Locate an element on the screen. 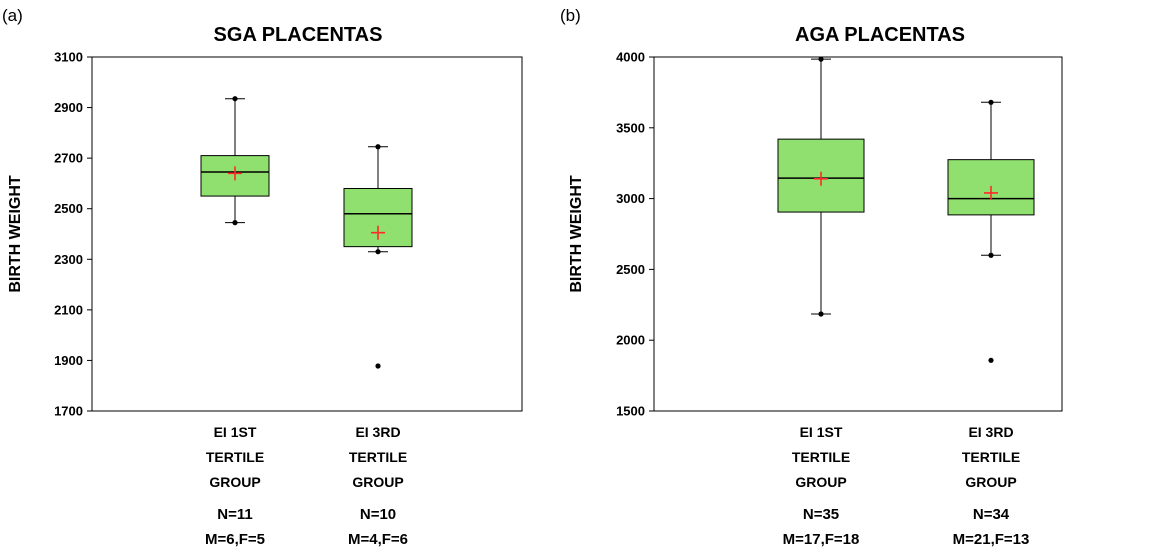 Image resolution: width=1167 pixels, height=553 pixels. y-tick-label: 1900 is located at coordinates (68, 360).